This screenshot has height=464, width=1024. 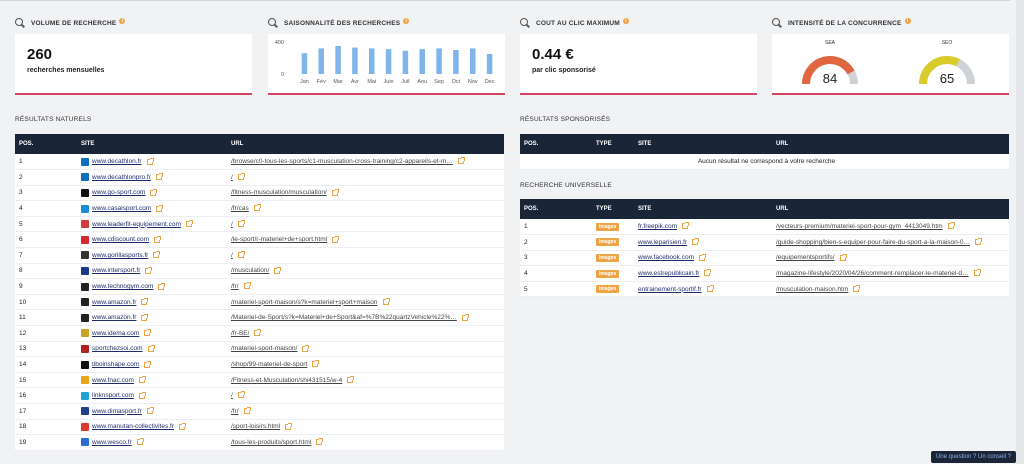 I want to click on site-link: www.fnac.com, so click(x=113, y=380).